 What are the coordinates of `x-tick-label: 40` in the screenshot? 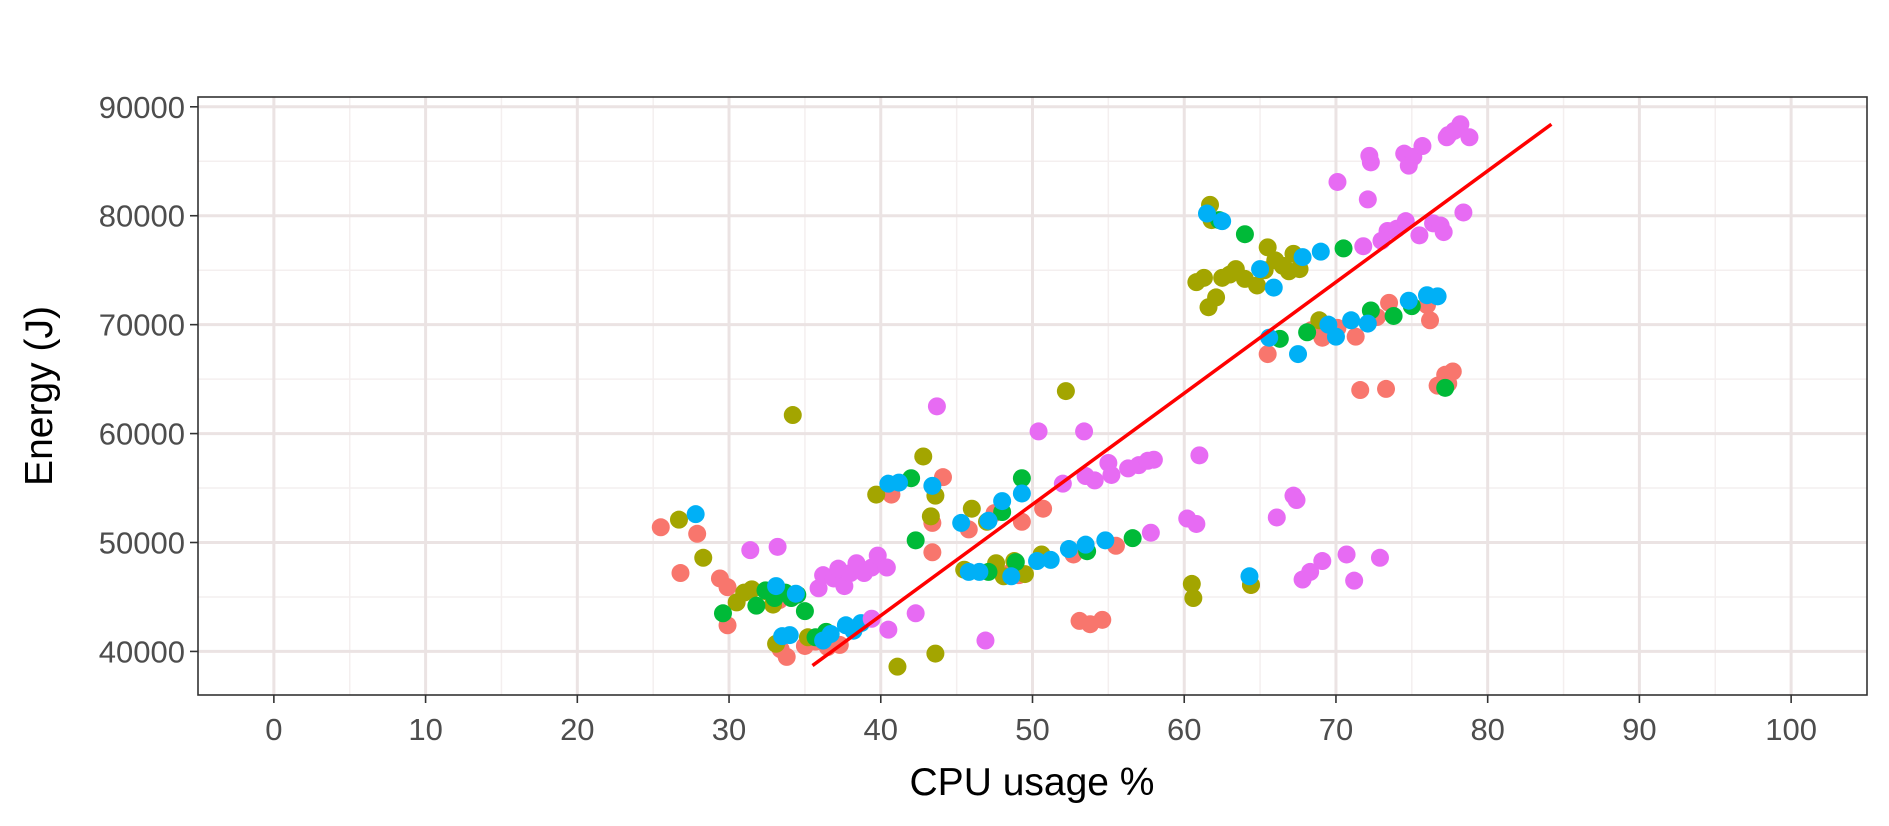 It's located at (881, 729).